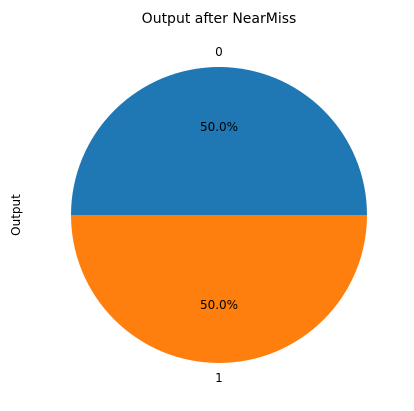 The height and width of the screenshot is (411, 414). What do you see at coordinates (219, 378) in the screenshot?
I see `slice-category-label-1: 1` at bounding box center [219, 378].